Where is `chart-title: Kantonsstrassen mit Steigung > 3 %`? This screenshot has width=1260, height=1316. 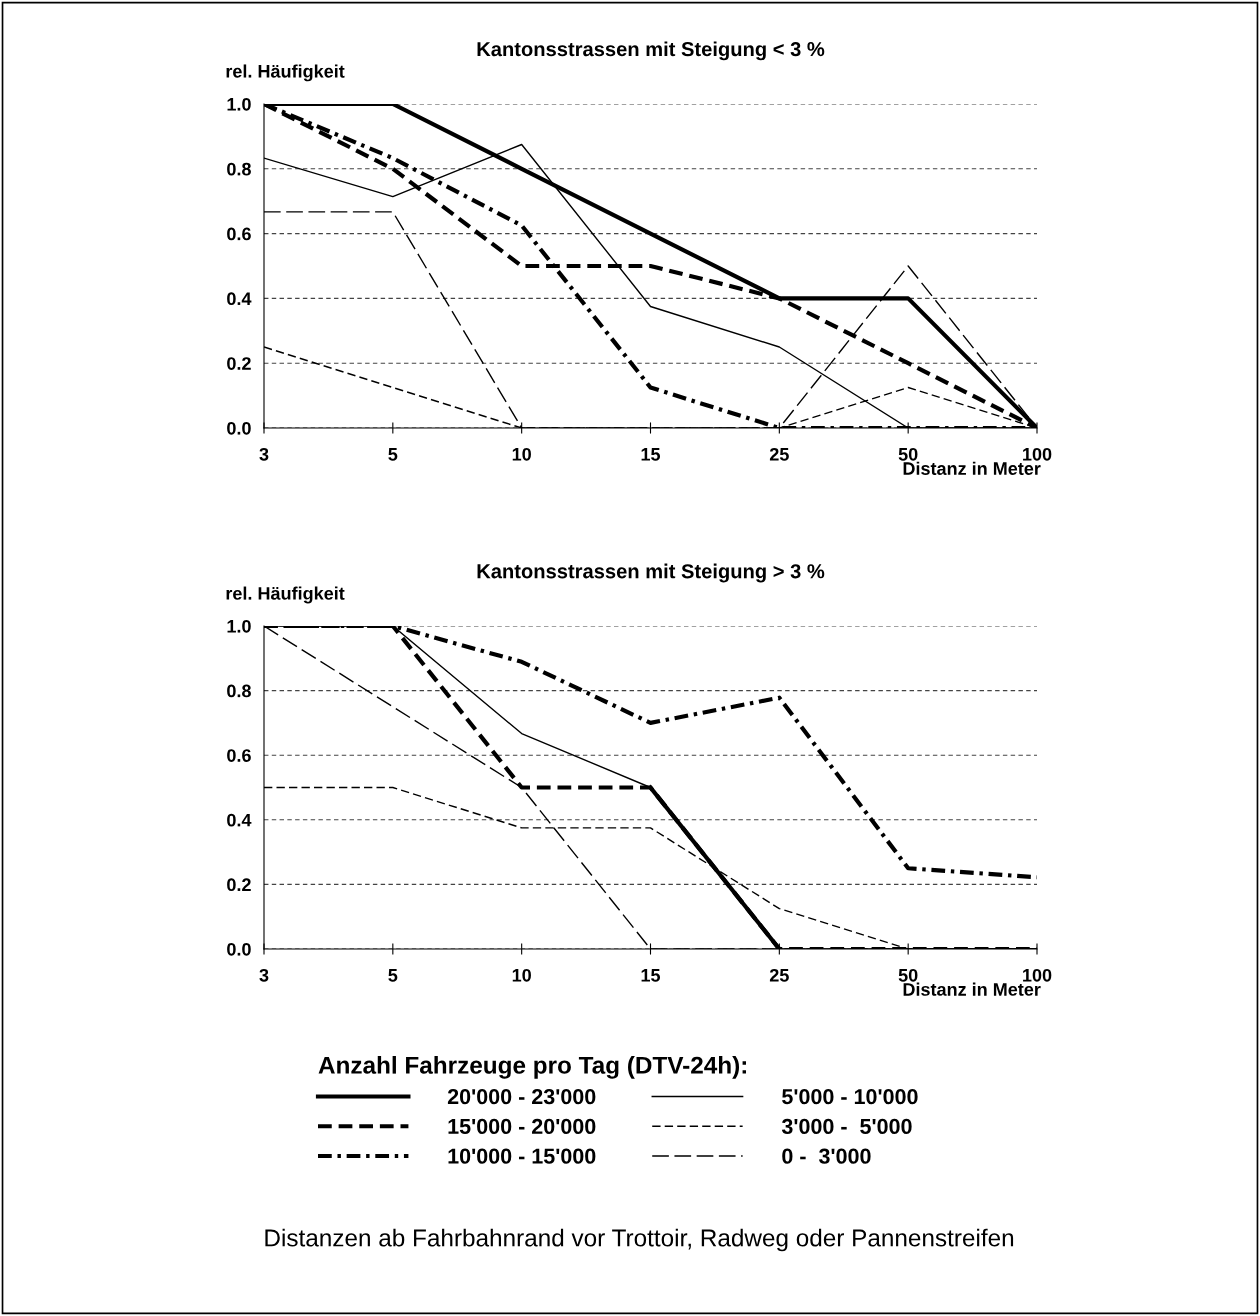
chart-title: Kantonsstrassen mit Steigung > 3 % is located at coordinates (651, 573).